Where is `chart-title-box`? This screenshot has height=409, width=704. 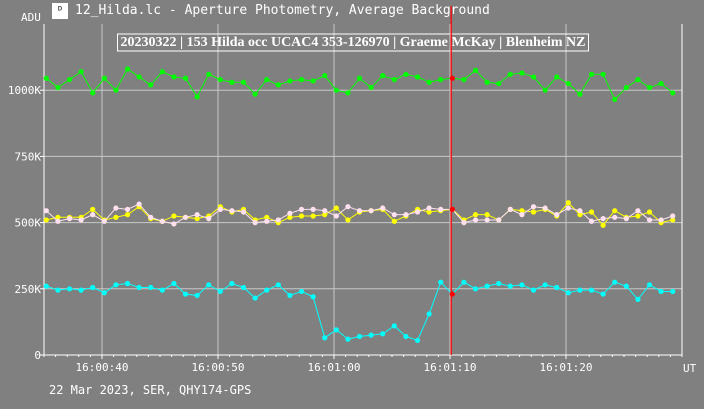 chart-title-box is located at coordinates (353, 42).